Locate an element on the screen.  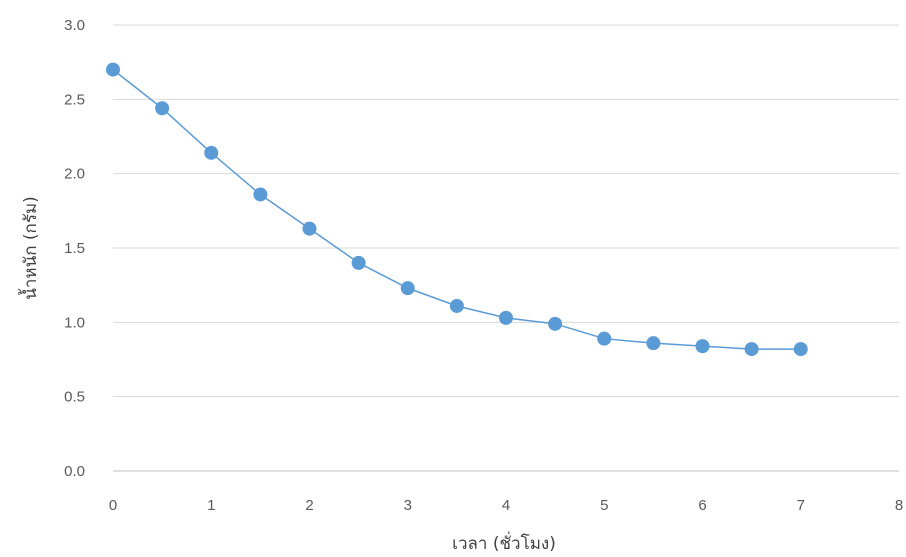
x-tick-label: 1 is located at coordinates (211, 505).